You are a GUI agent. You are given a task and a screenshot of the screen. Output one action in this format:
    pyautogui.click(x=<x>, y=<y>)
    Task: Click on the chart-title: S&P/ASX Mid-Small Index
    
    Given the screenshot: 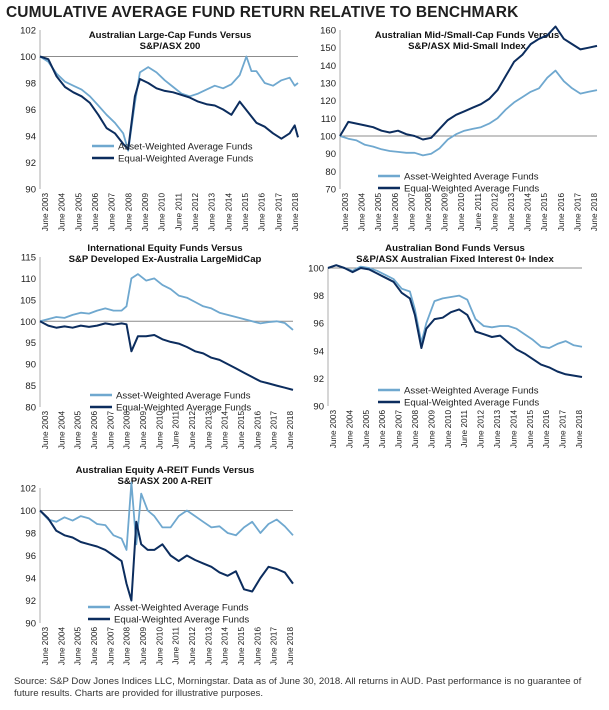 What is the action you would take?
    pyautogui.click(x=467, y=46)
    